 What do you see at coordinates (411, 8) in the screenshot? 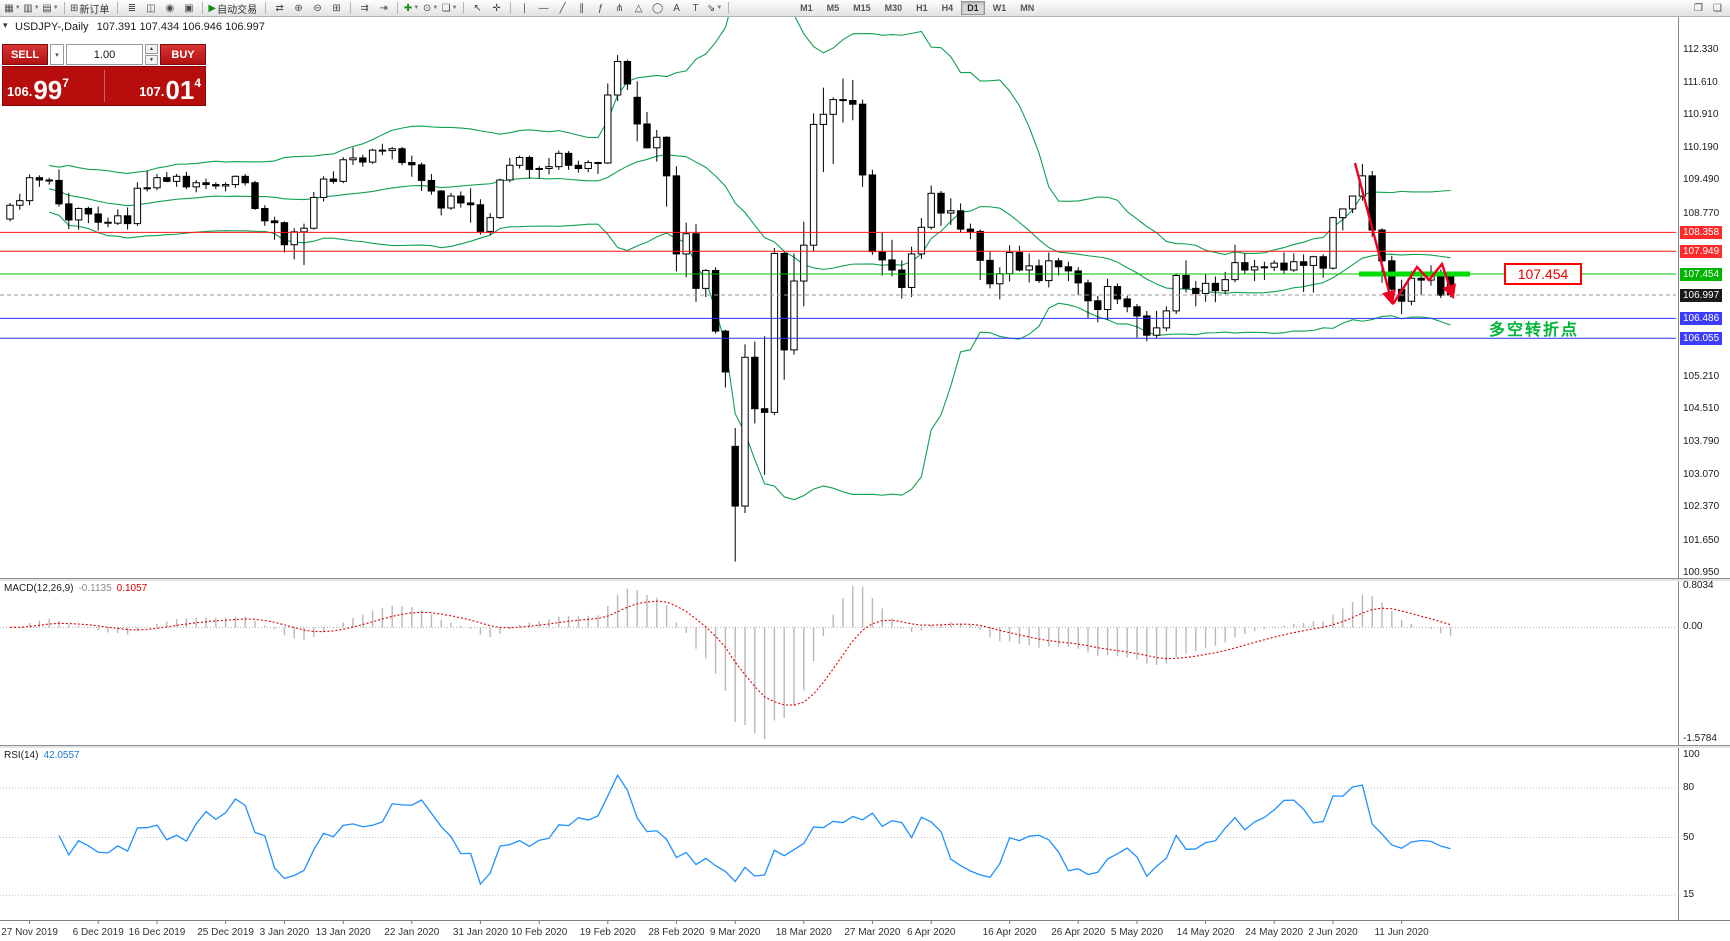
I see `indicators-icon: ✚ ▼` at bounding box center [411, 8].